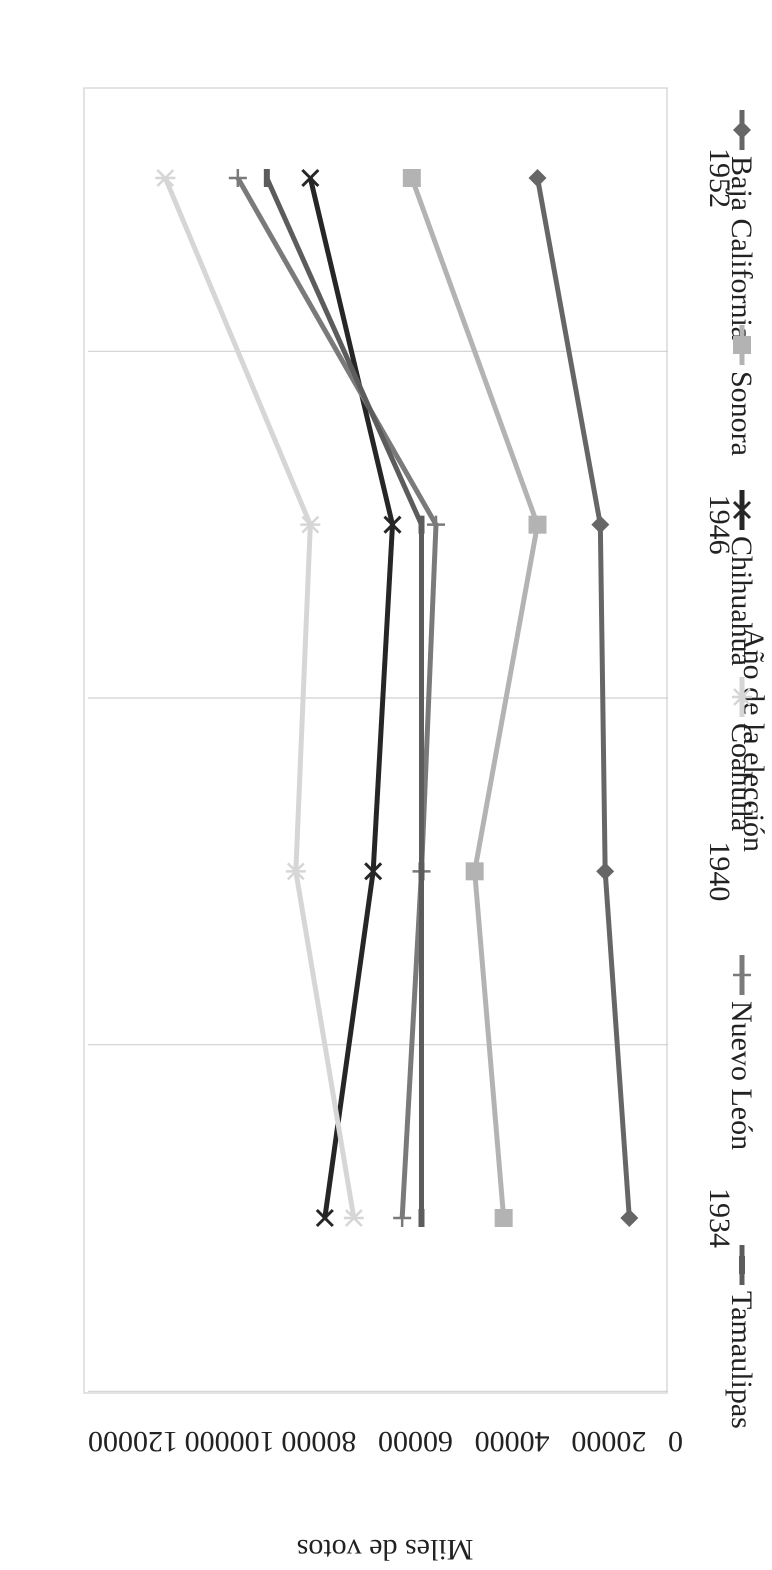 This screenshot has height=1570, width=772. I want to click on series-chihuahua, so click(351, 698).